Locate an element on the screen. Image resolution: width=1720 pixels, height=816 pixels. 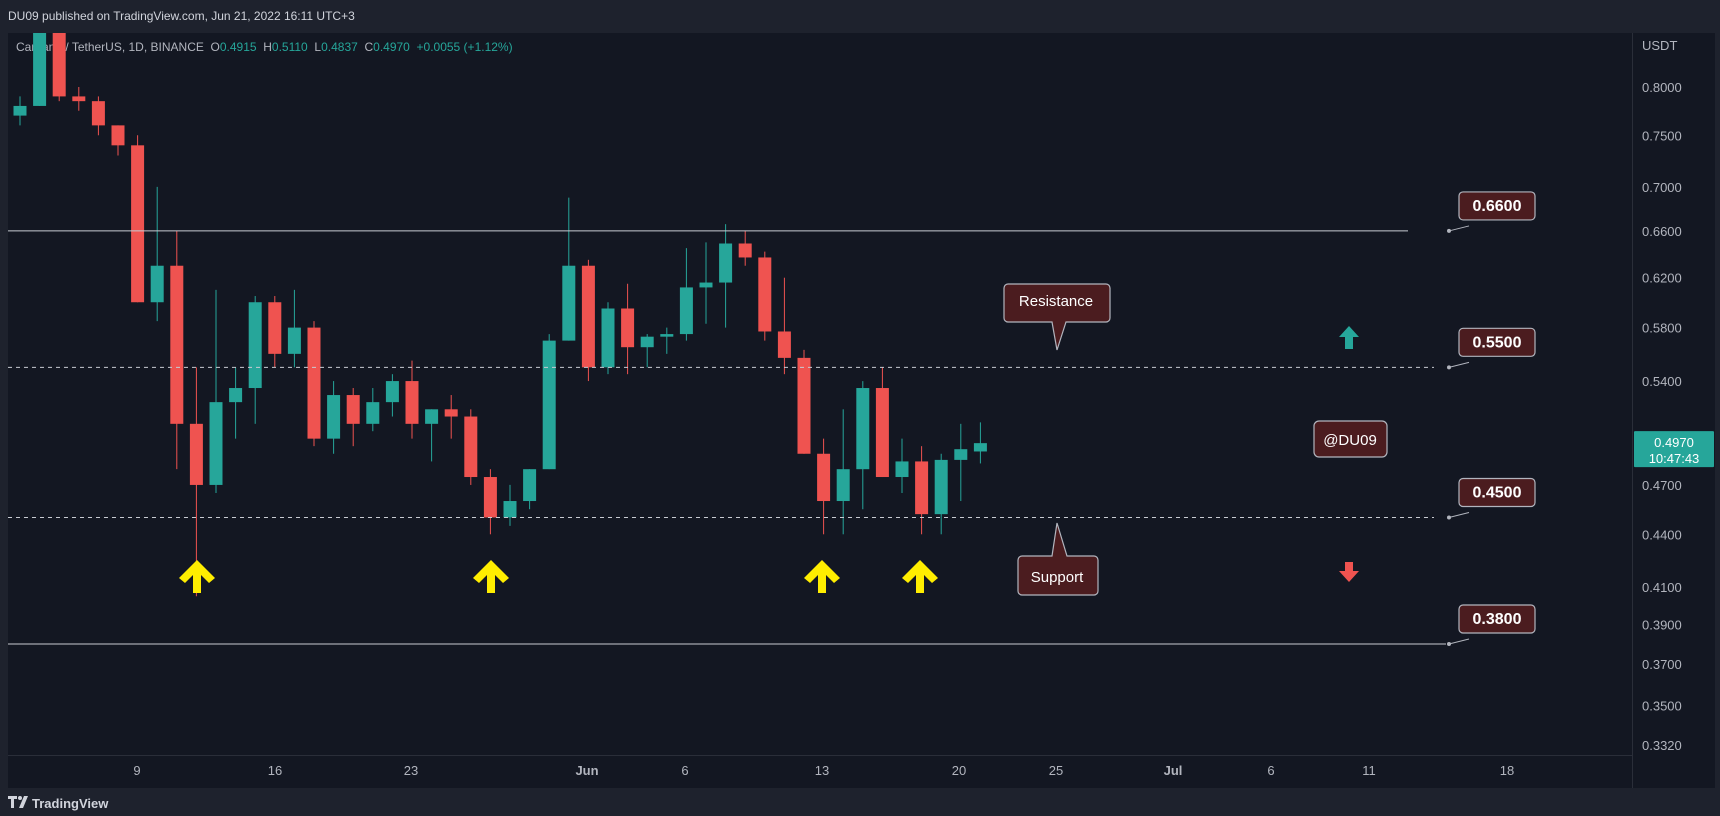
price-tick-label: 0.4700 is located at coordinates (1662, 485).